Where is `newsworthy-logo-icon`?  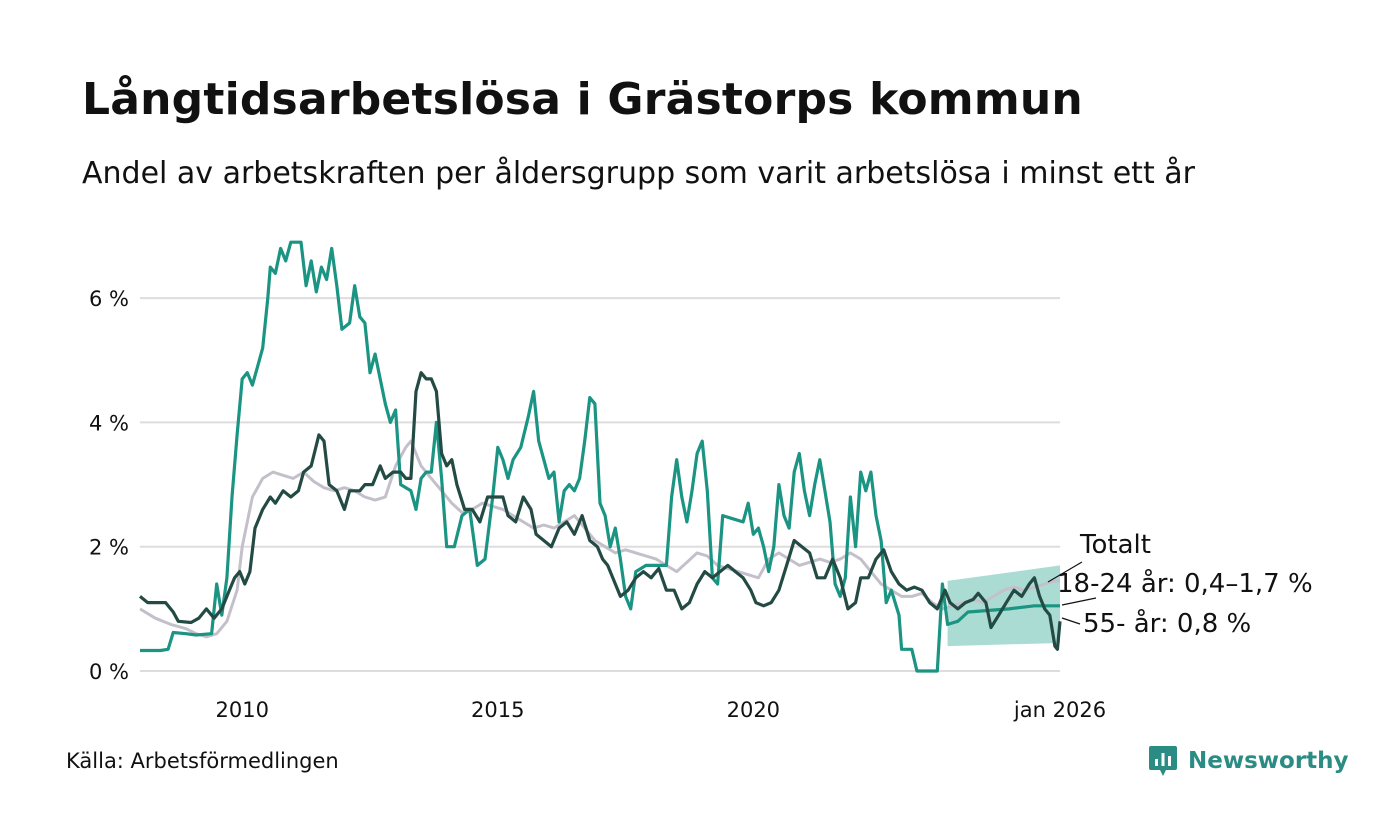 newsworthy-logo-icon is located at coordinates (1163, 761).